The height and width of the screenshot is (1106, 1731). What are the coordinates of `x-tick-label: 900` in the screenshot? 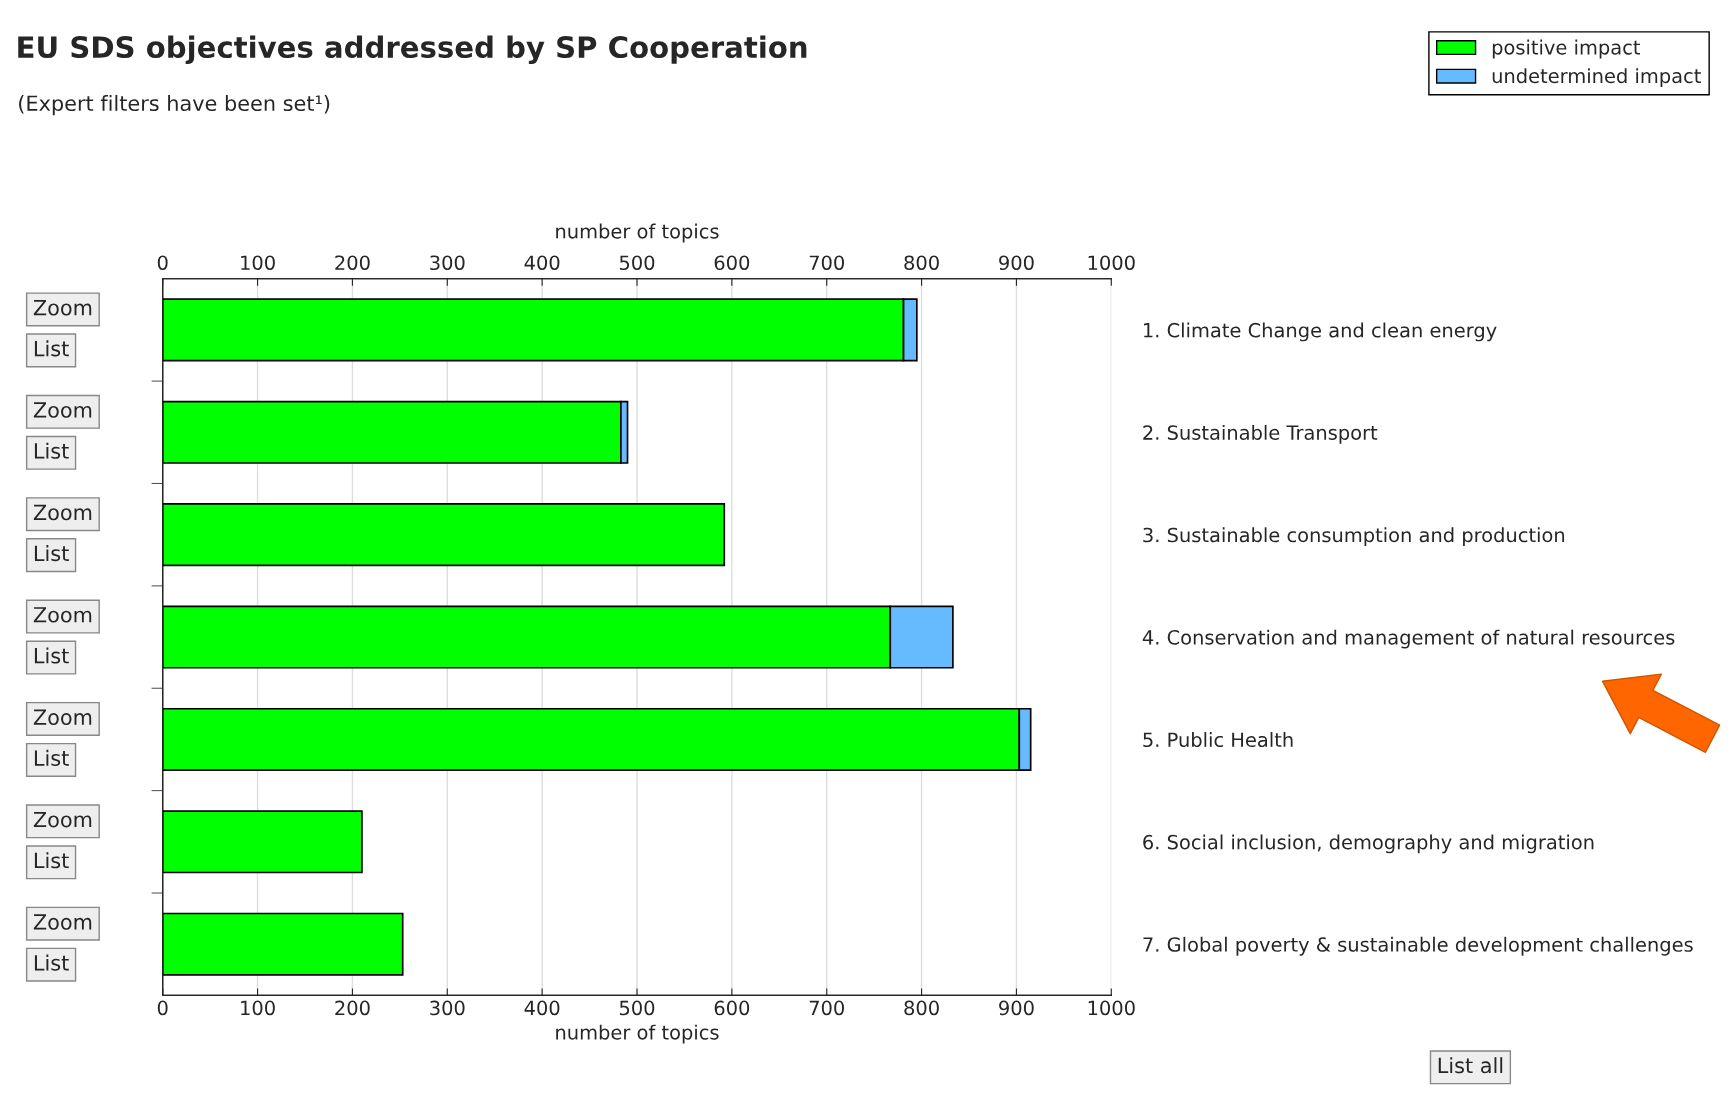 It's located at (1016, 1008).